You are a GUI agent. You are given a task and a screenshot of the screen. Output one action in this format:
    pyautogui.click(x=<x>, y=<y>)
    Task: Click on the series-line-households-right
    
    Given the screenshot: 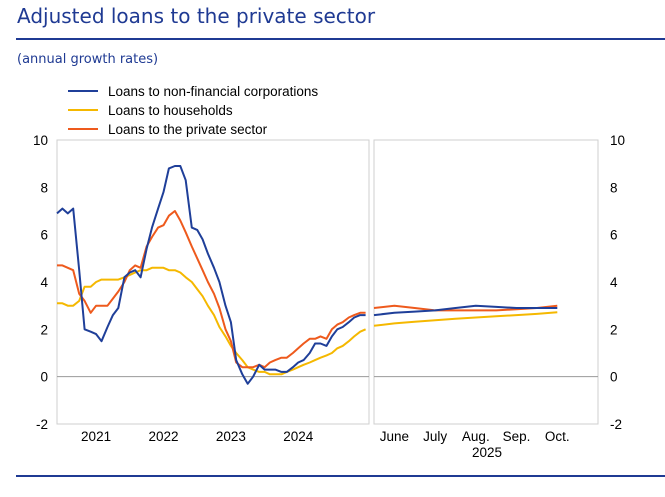 What is the action you would take?
    pyautogui.click(x=465, y=319)
    